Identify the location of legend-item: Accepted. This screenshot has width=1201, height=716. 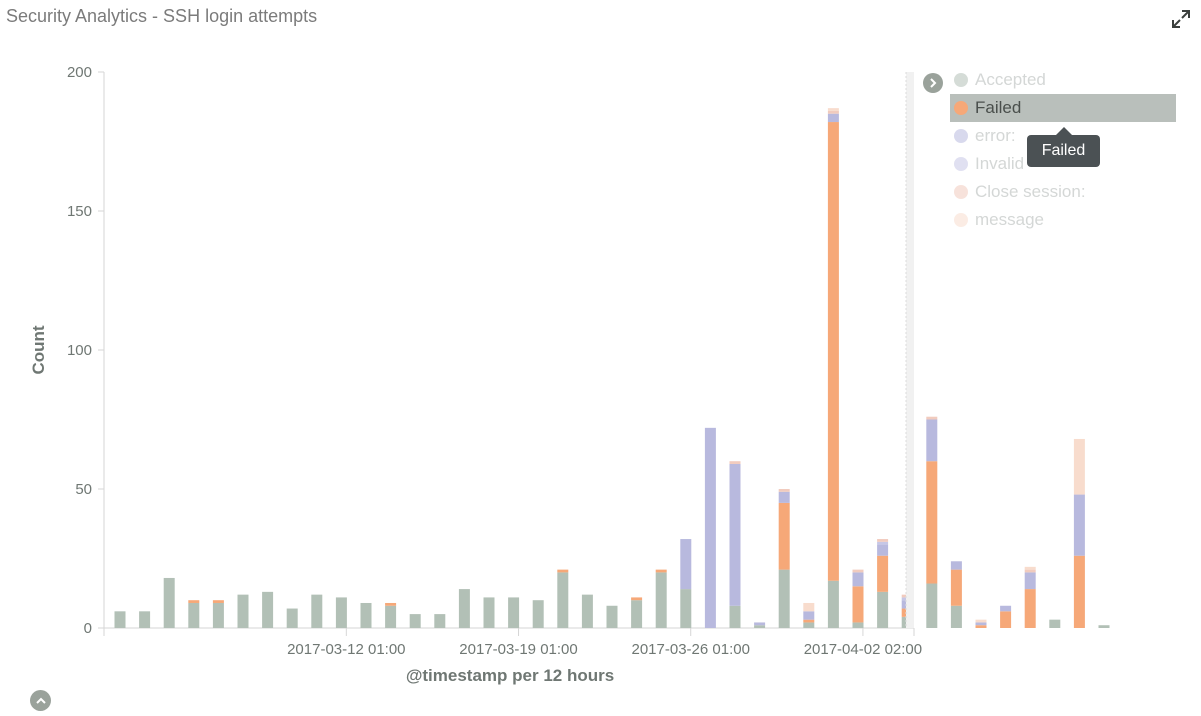
(1063, 80).